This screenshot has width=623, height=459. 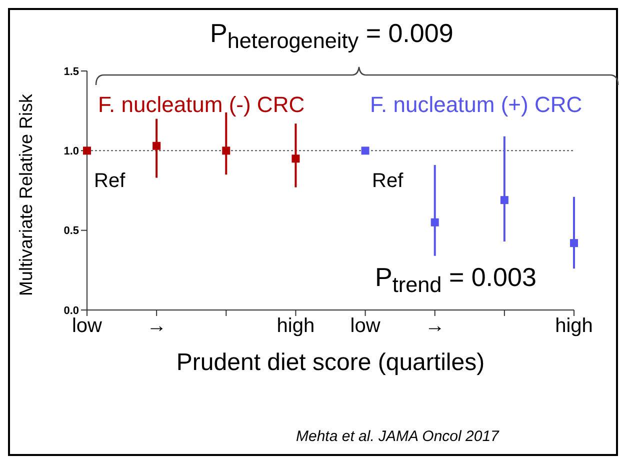 What do you see at coordinates (476, 105) in the screenshot?
I see `series-label: F. nucleatum (+) CRC` at bounding box center [476, 105].